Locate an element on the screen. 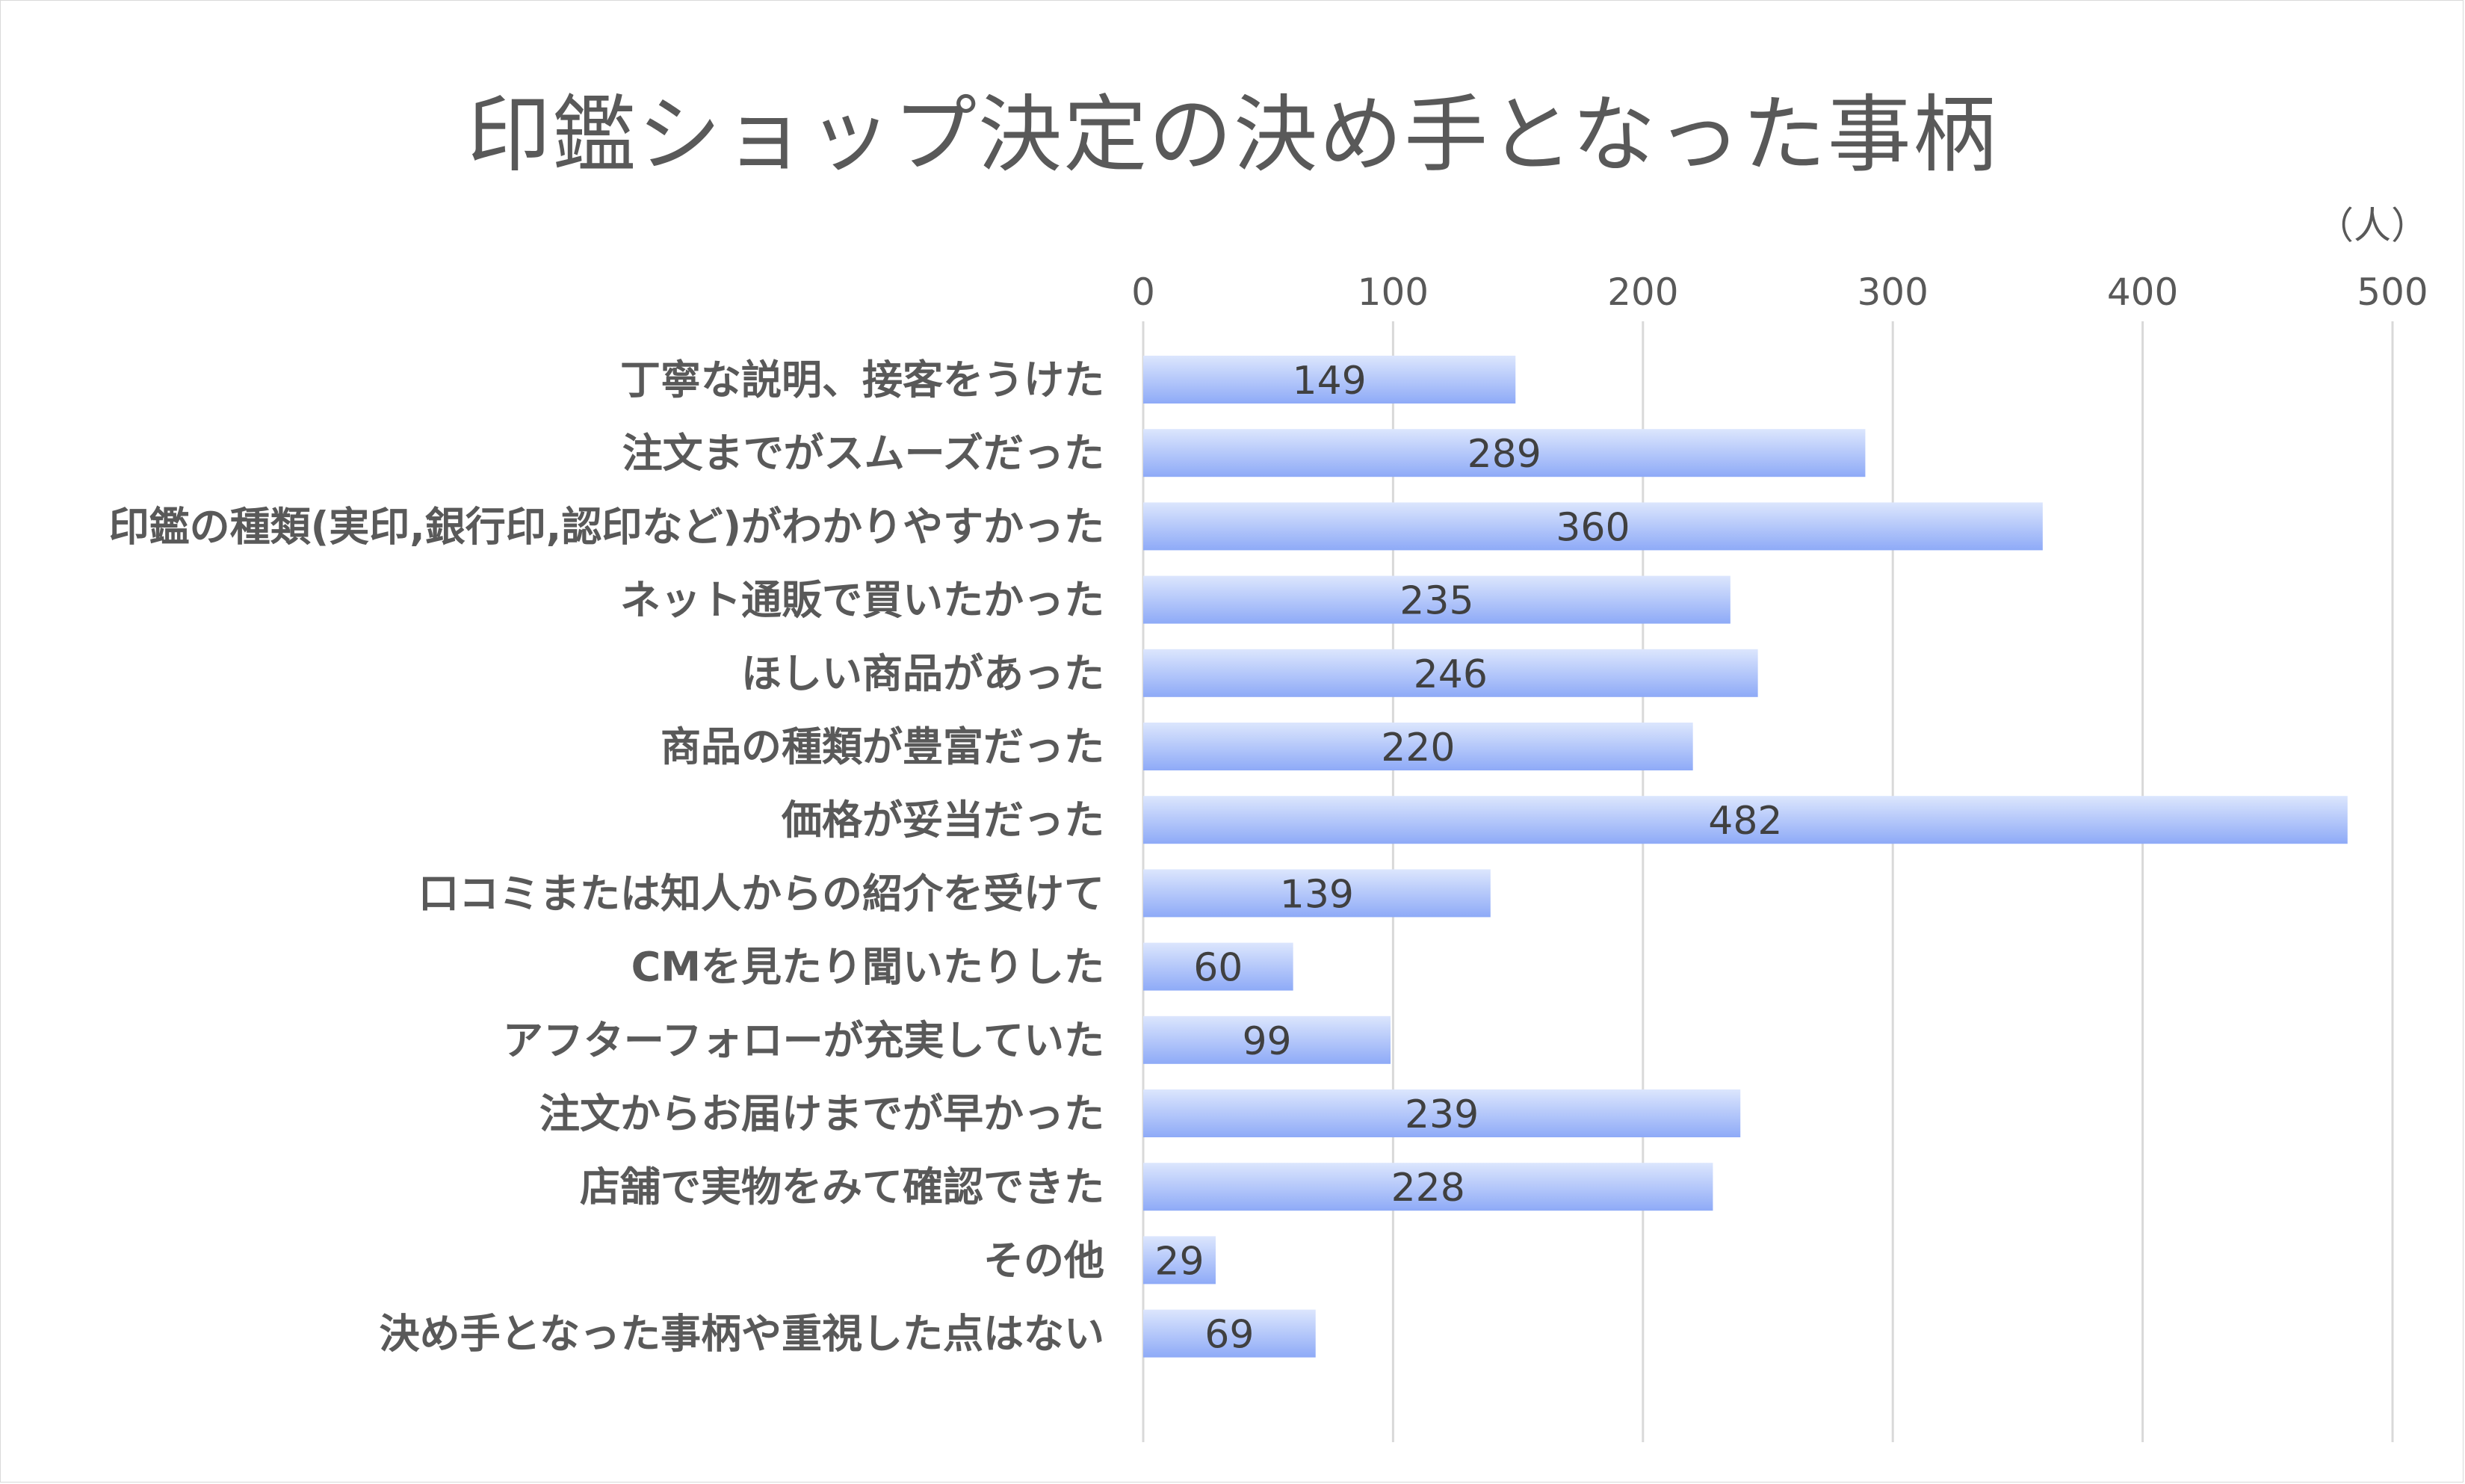 The image size is (2465, 1484). category-label: 商品の種類が豊富だった is located at coordinates (883, 747).